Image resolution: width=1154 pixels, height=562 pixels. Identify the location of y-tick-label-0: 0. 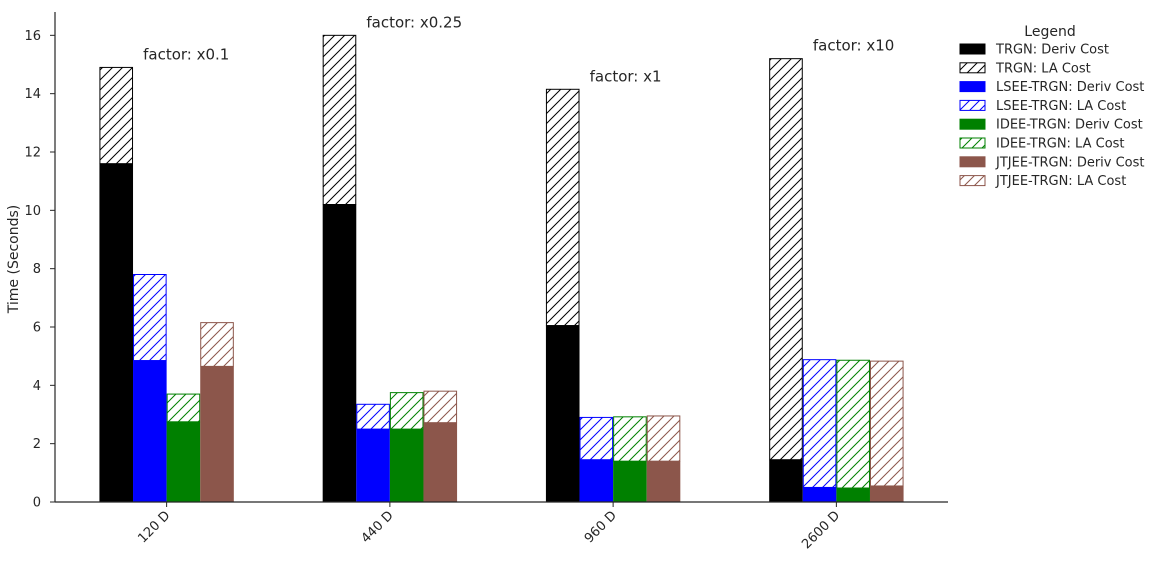
(37, 503).